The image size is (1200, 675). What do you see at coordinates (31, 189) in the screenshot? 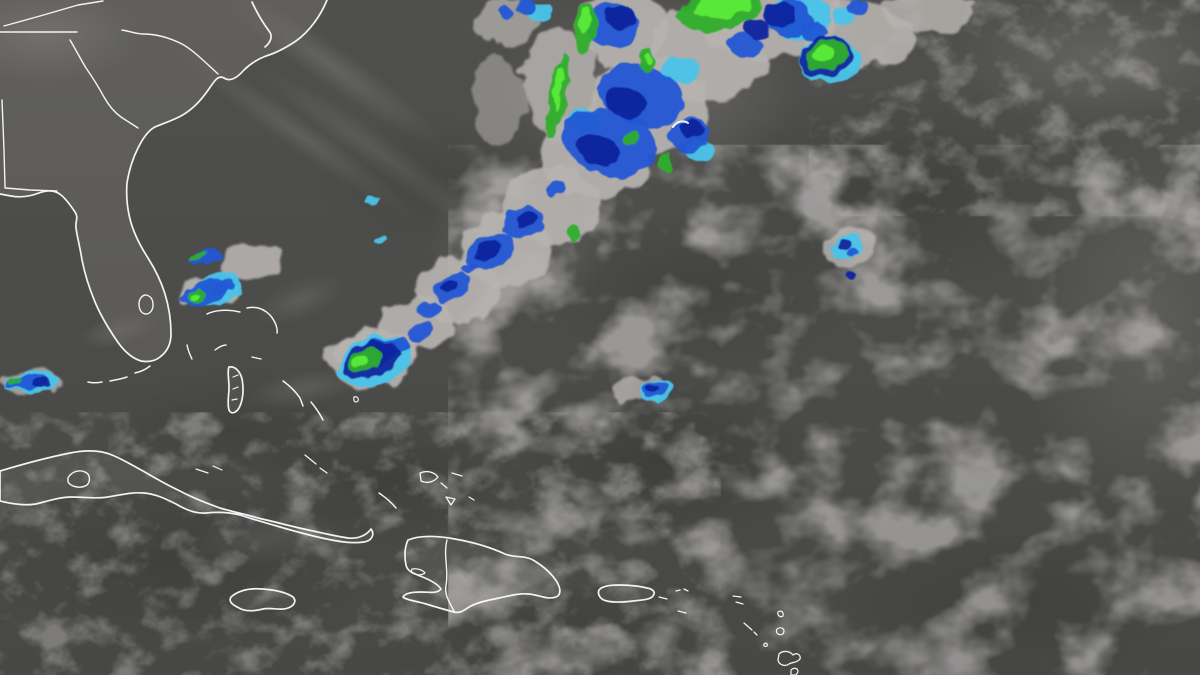
I see `coastline-fl-ga-border` at bounding box center [31, 189].